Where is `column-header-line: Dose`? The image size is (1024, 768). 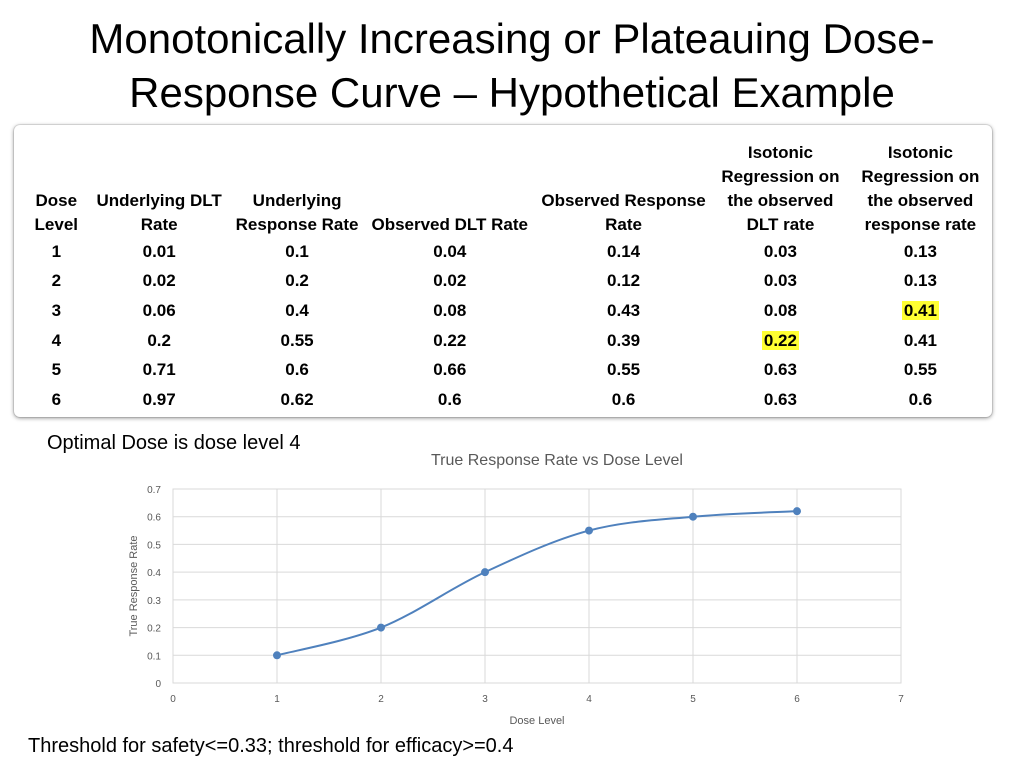
column-header-line: Dose is located at coordinates (56, 200).